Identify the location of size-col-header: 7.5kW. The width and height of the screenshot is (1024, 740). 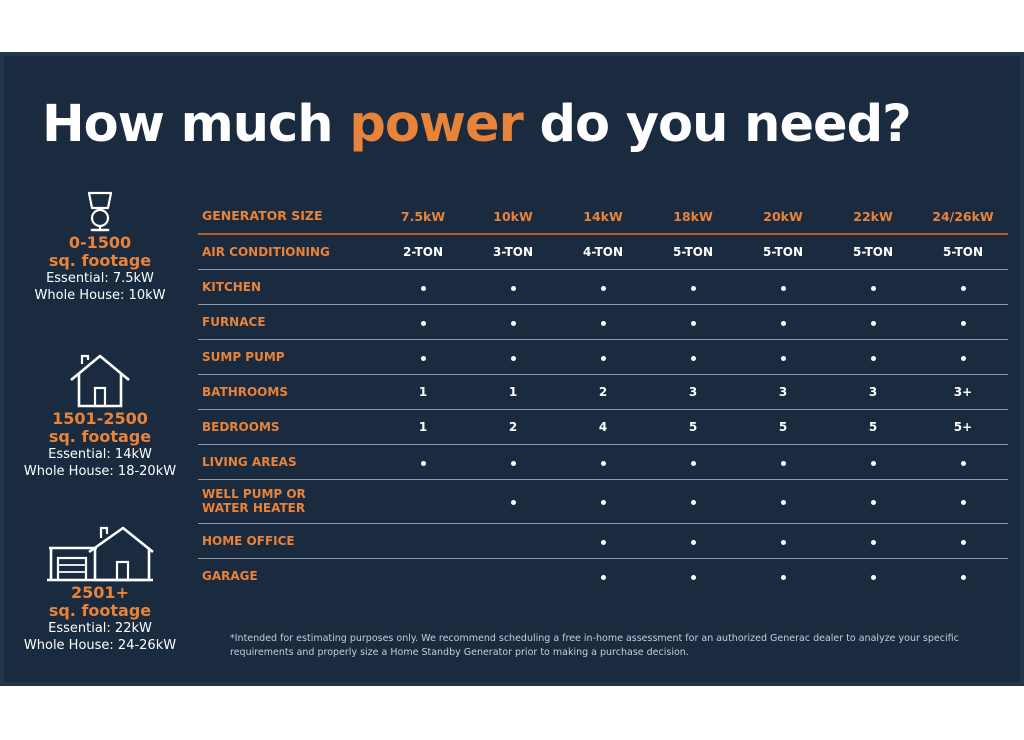
(423, 217).